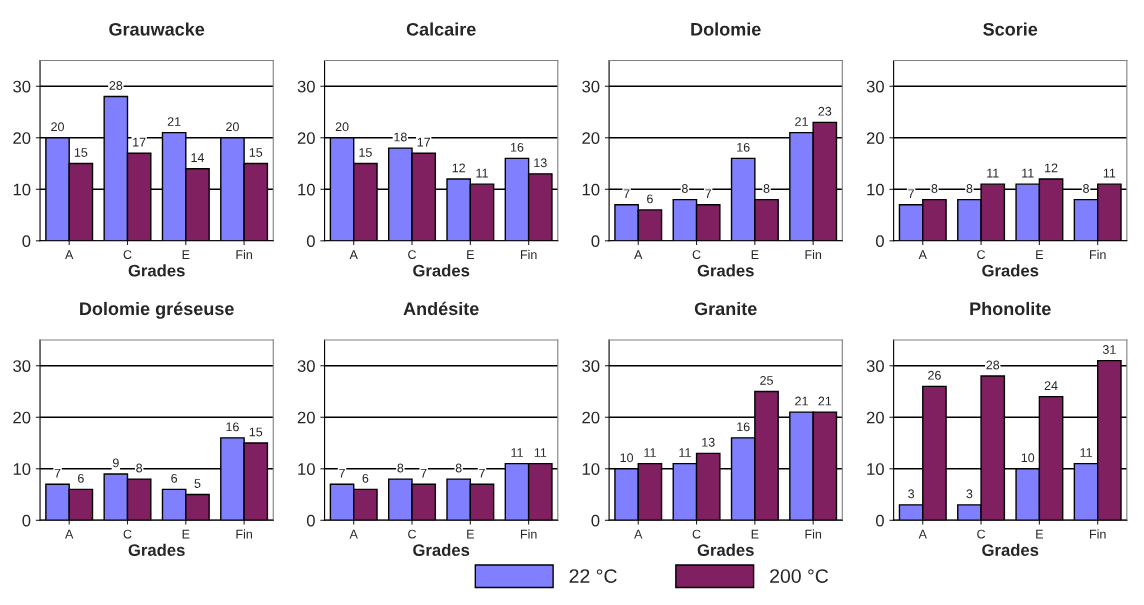 This screenshot has height=605, width=1144. Describe the element at coordinates (766, 380) in the screenshot. I see `data-label: 25` at that location.